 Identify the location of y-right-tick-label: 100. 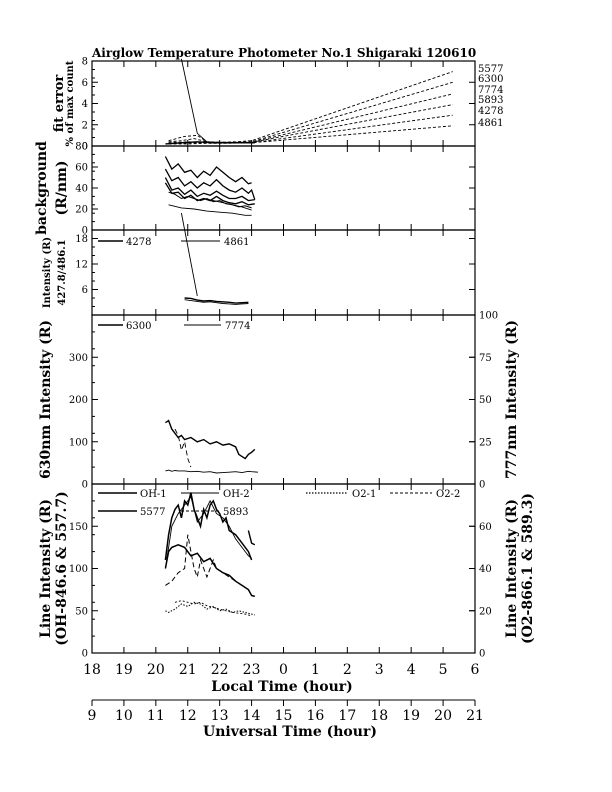
(488, 316).